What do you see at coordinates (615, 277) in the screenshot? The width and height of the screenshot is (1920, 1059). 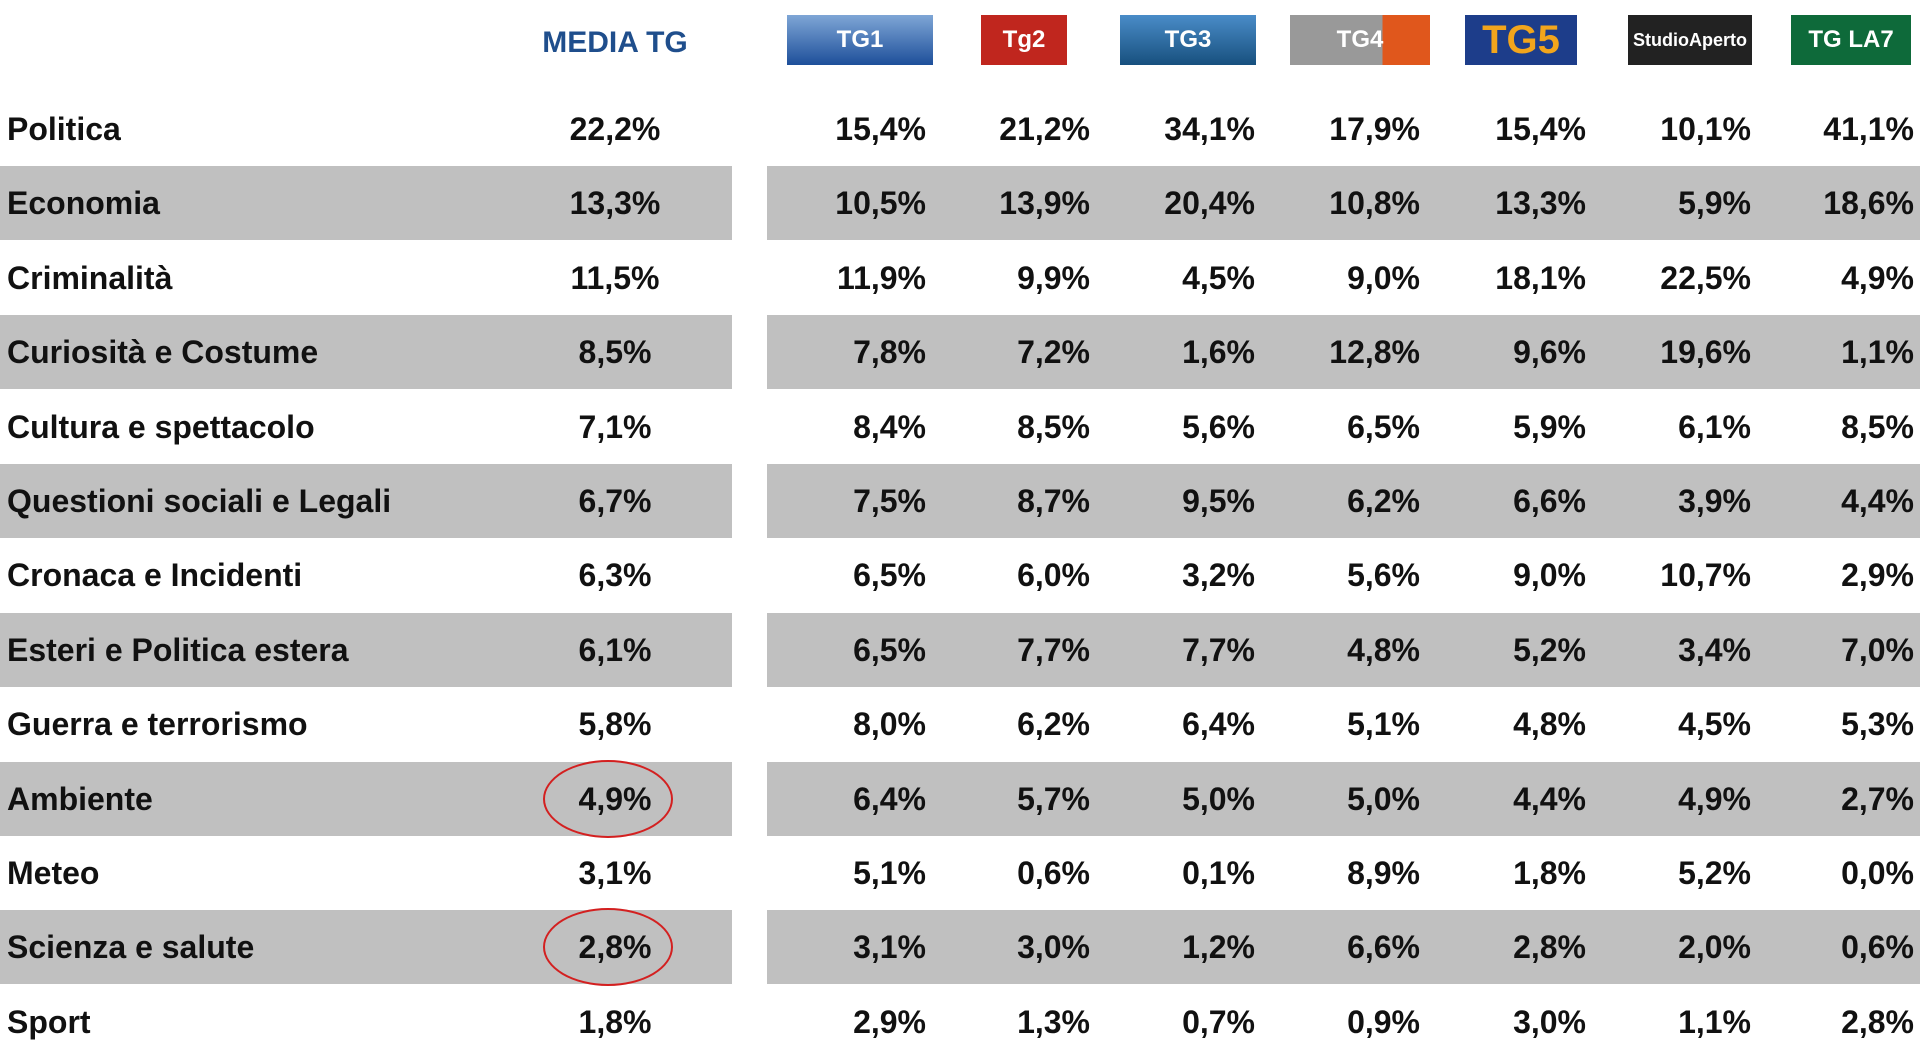 I see `media-value: 11,5%` at bounding box center [615, 277].